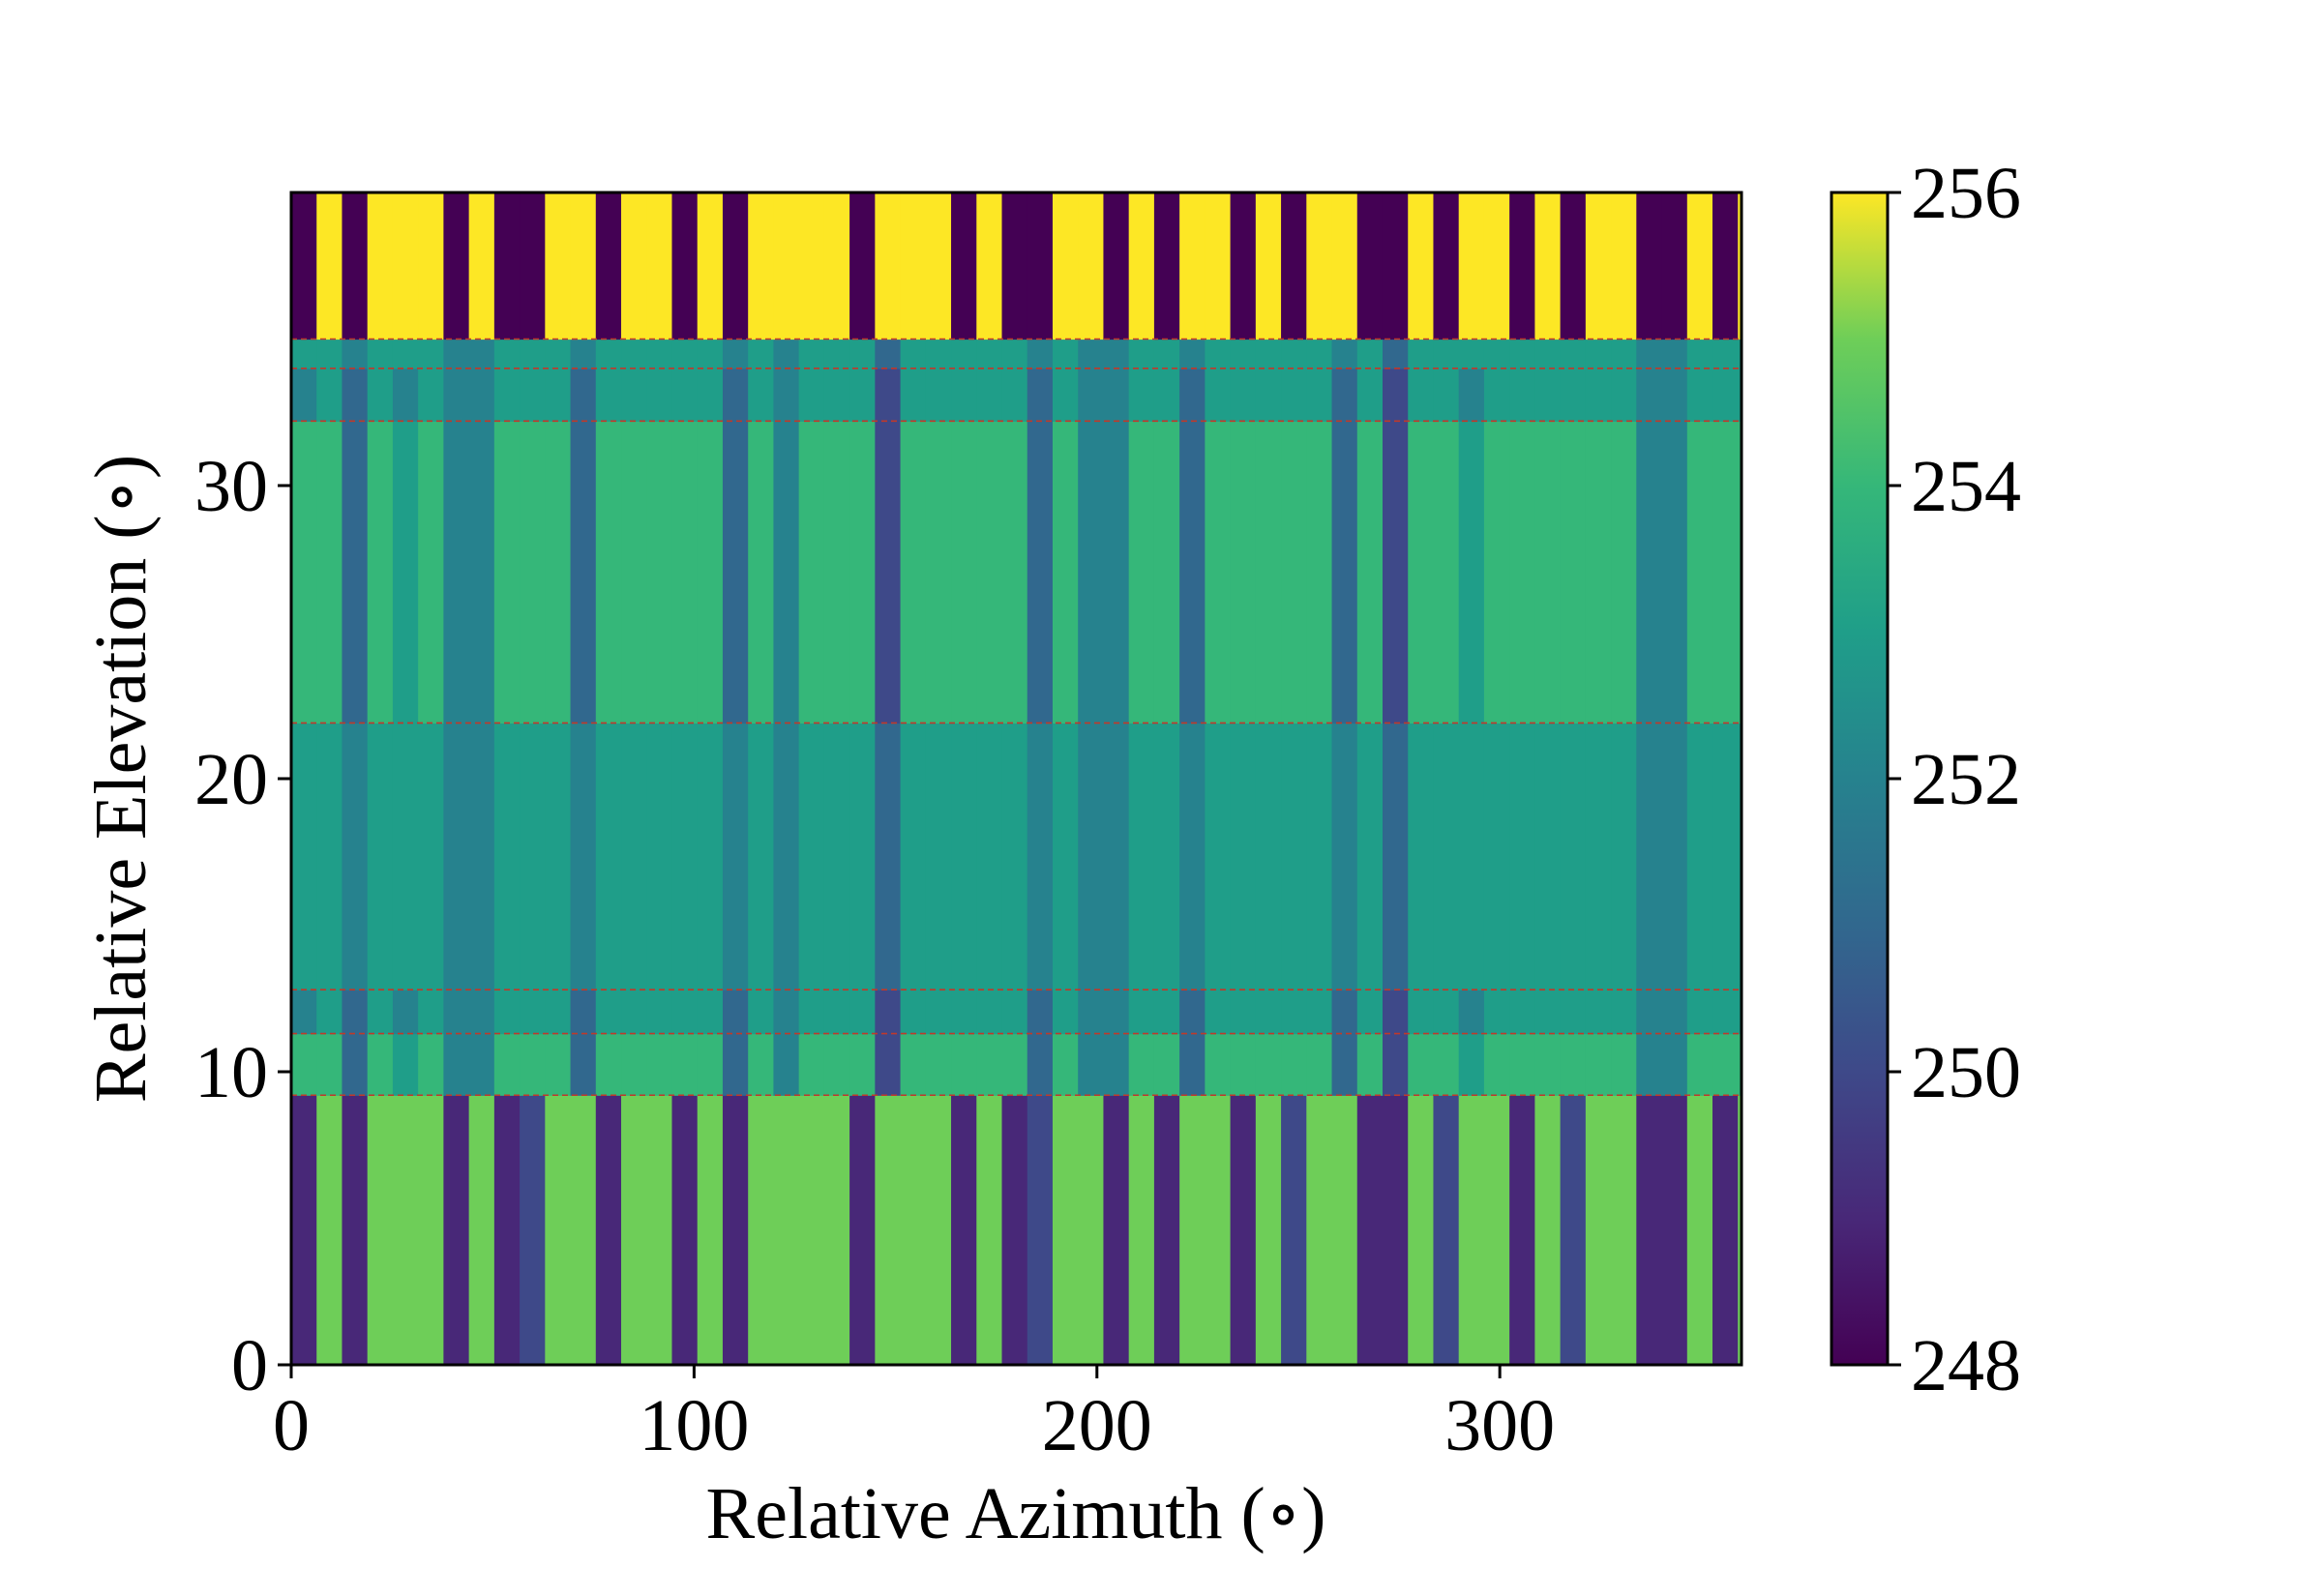 Image resolution: width=2322 pixels, height=1596 pixels. I want to click on y-tick-label: 30, so click(231, 486).